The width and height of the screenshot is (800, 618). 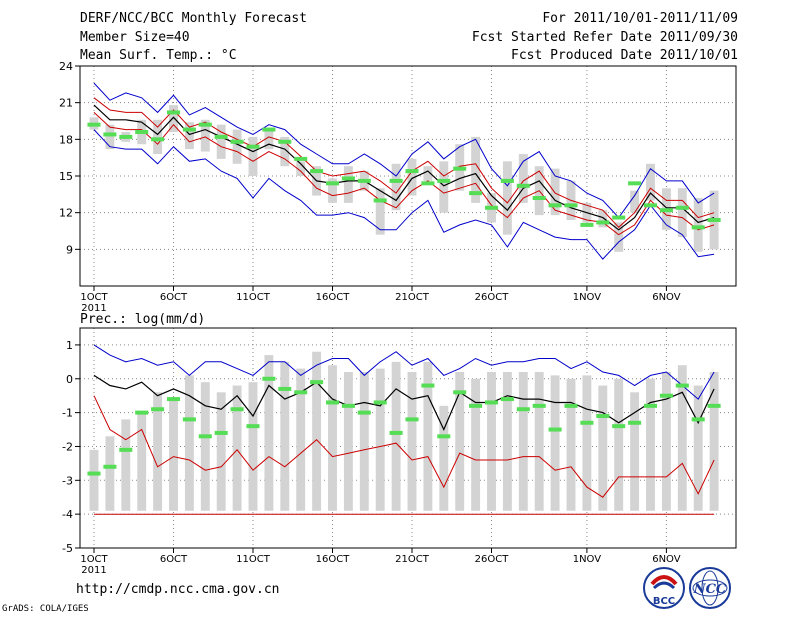 What do you see at coordinates (193, 18) in the screenshot?
I see `chart-title: DERF/NCC/BCC Monthly Forecast` at bounding box center [193, 18].